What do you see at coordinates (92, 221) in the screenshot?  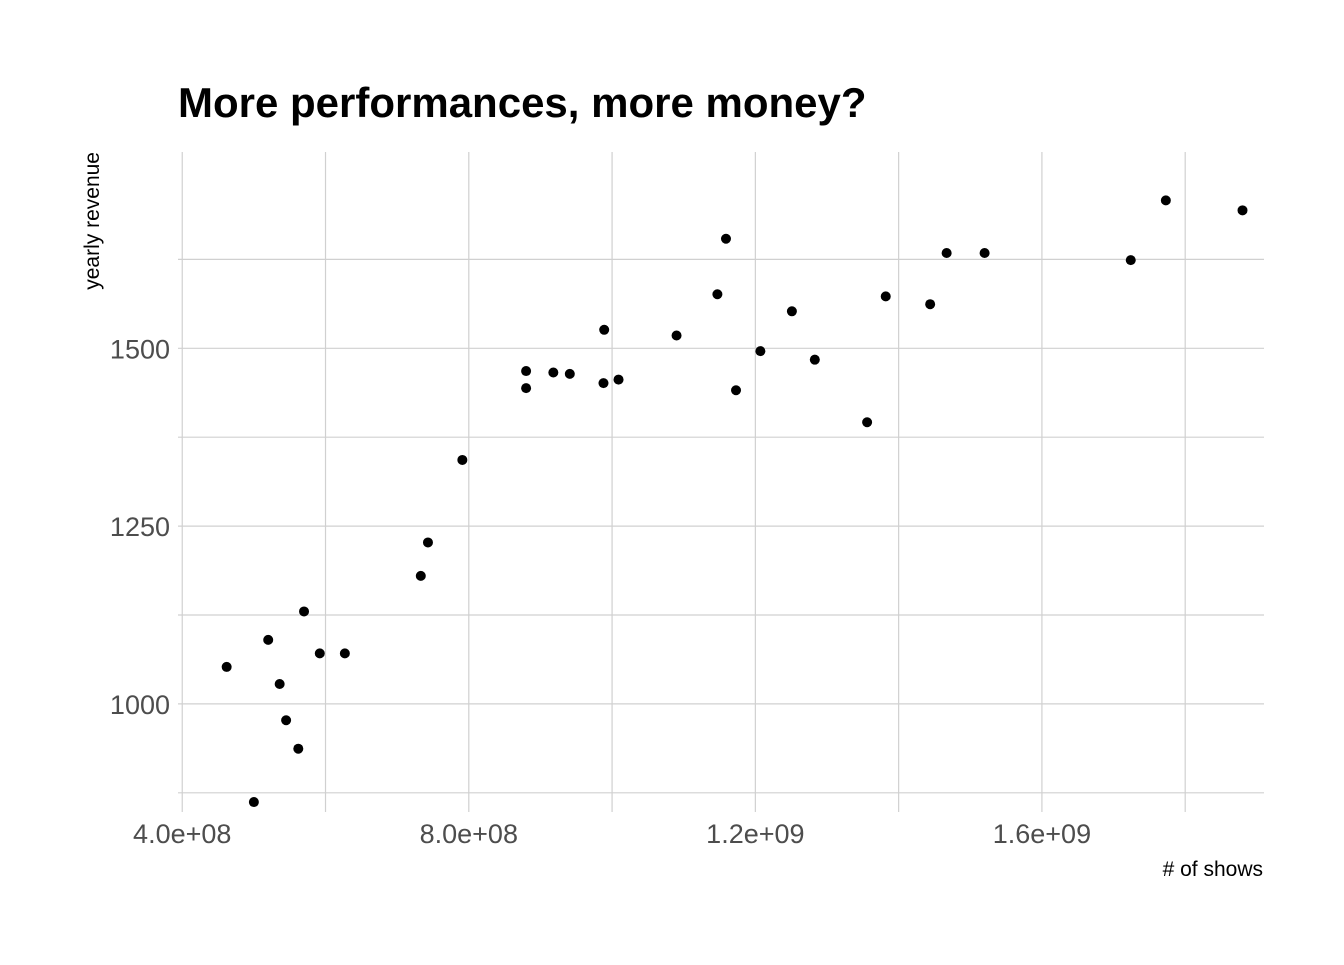 I see `y-axis-title: yearly revenue` at bounding box center [92, 221].